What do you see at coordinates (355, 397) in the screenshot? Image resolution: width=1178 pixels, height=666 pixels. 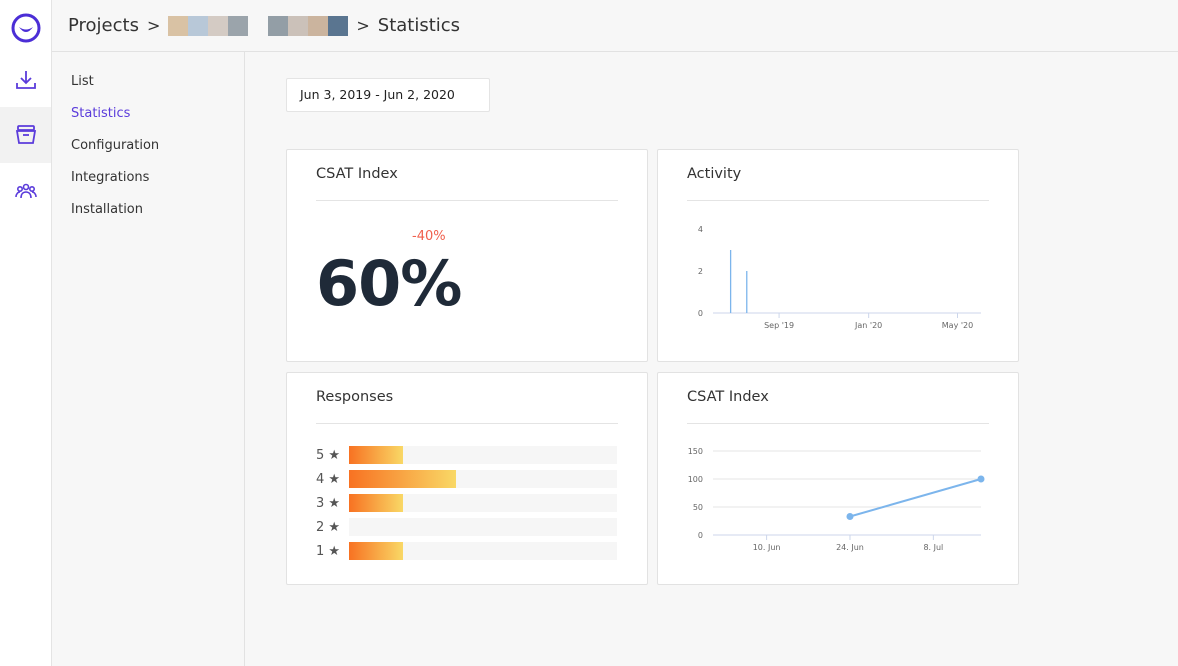 I see `card-title: Responses` at bounding box center [355, 397].